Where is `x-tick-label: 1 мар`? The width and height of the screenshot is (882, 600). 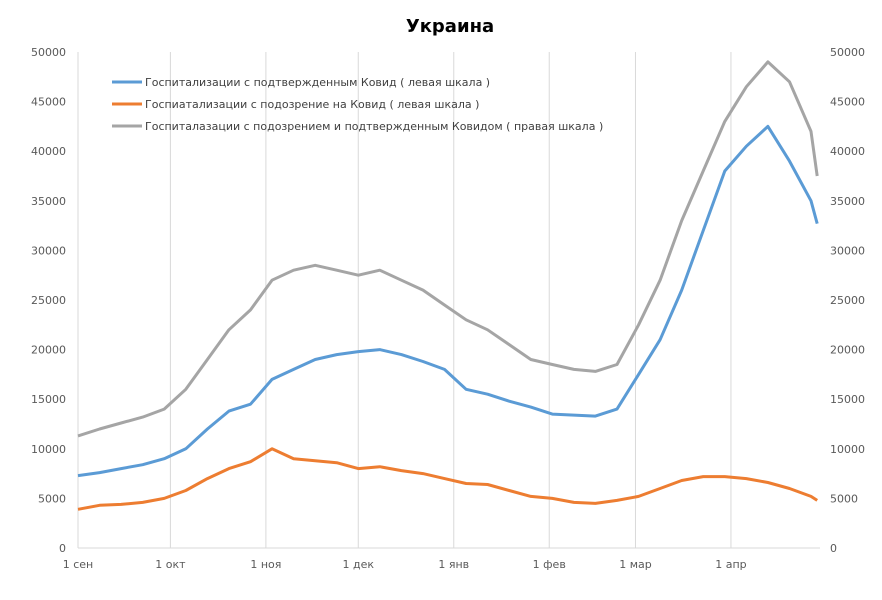 x-tick-label: 1 мар is located at coordinates (635, 564).